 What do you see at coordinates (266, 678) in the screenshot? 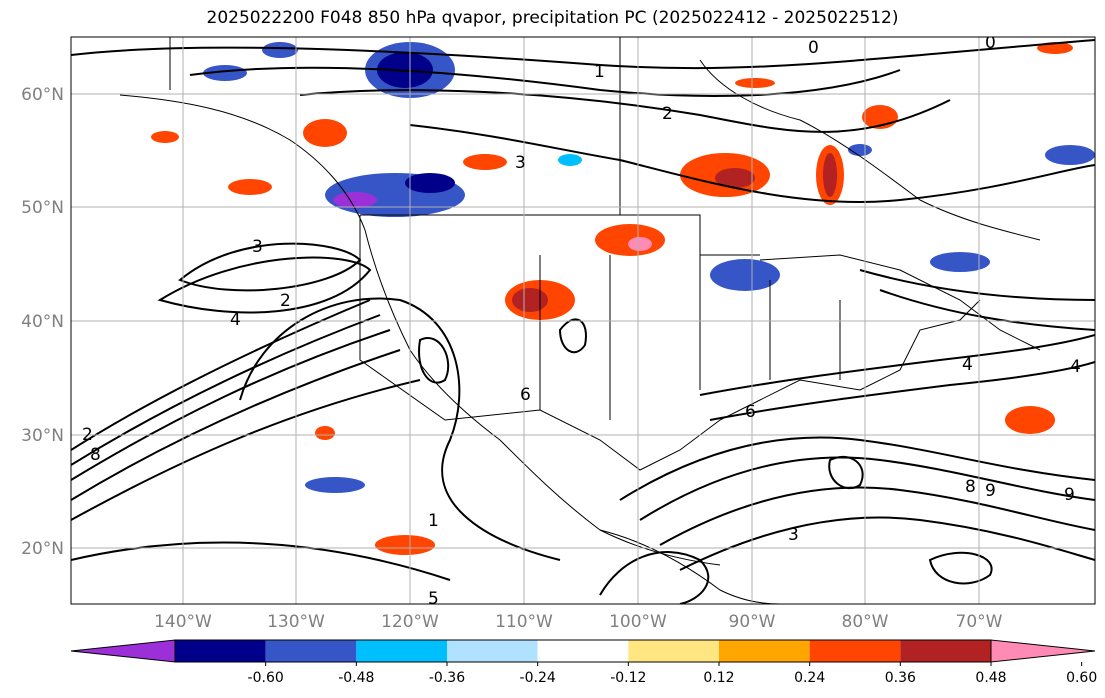
I see `colorbar-tick-label: -0.60` at bounding box center [266, 678].